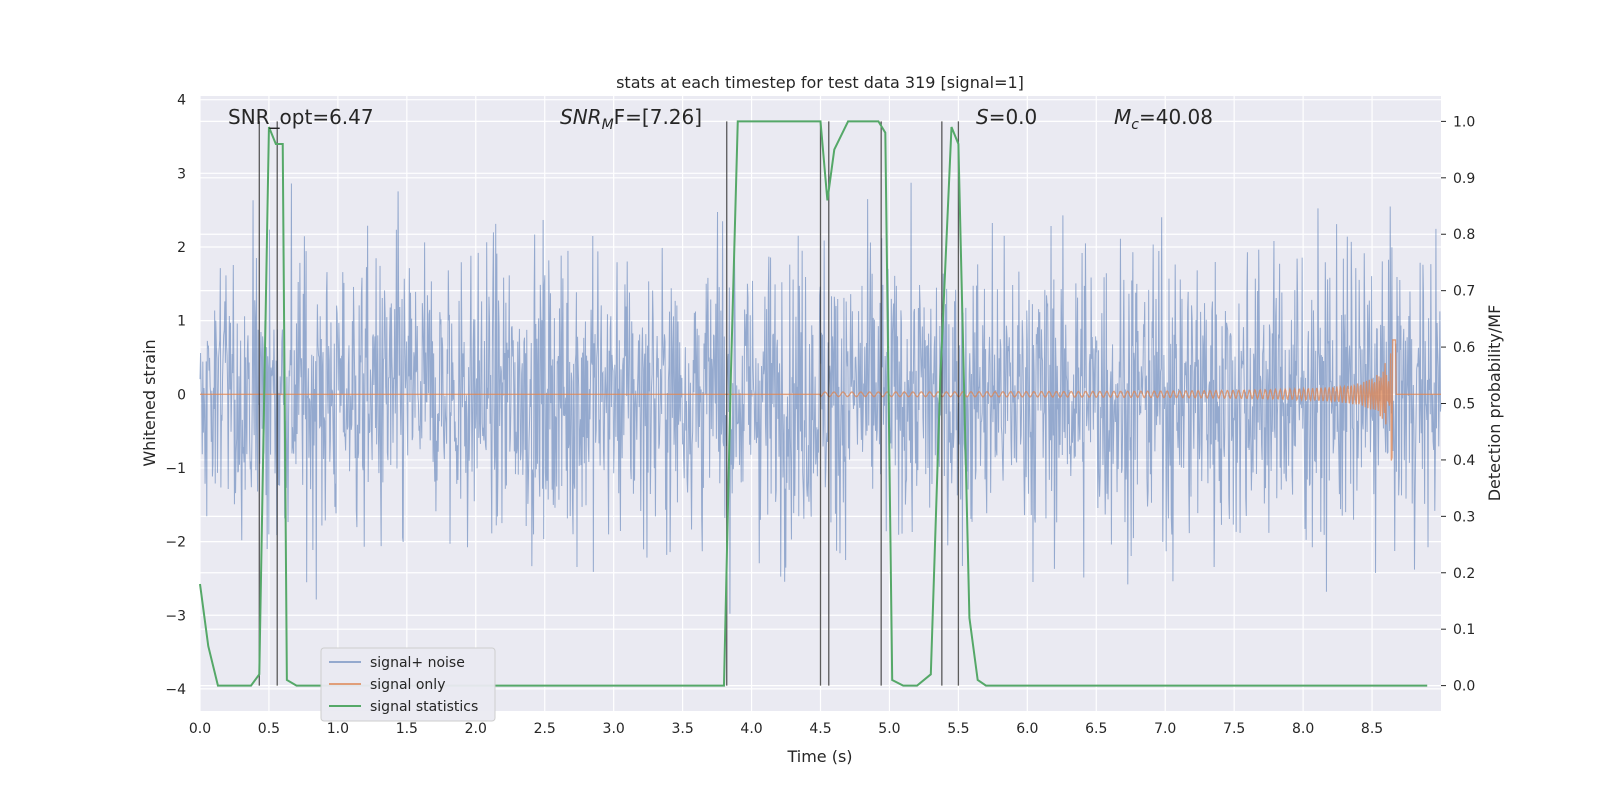 The height and width of the screenshot is (800, 1600). I want to click on x-tick-label: 7.5, so click(1234, 729).